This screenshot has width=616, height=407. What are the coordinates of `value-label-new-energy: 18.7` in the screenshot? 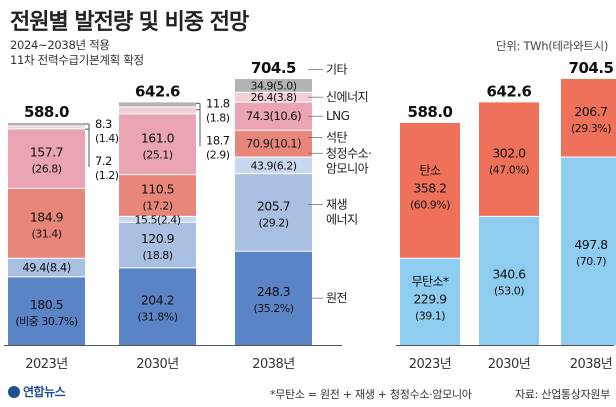 It's located at (218, 140).